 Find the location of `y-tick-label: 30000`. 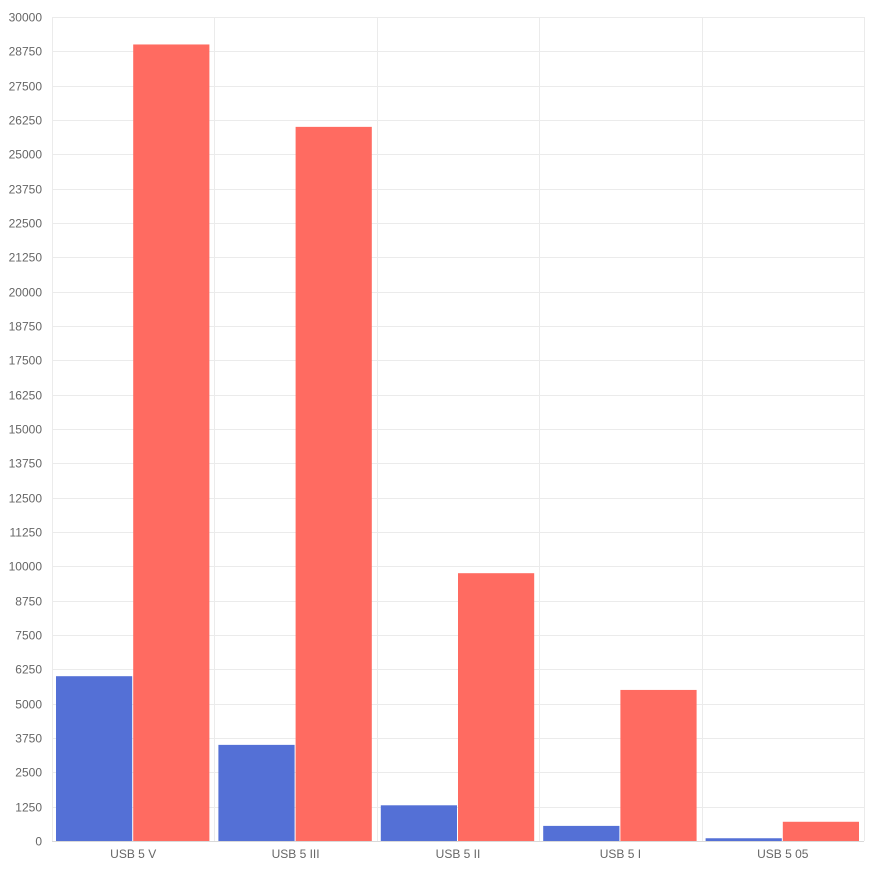

y-tick-label: 30000 is located at coordinates (26, 18).